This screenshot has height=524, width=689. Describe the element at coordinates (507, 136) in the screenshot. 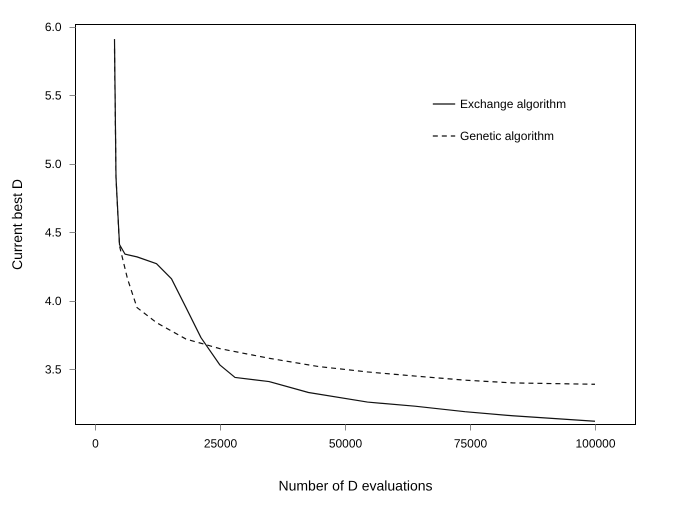

I see `legend-label: Genetic algorithm` at that location.